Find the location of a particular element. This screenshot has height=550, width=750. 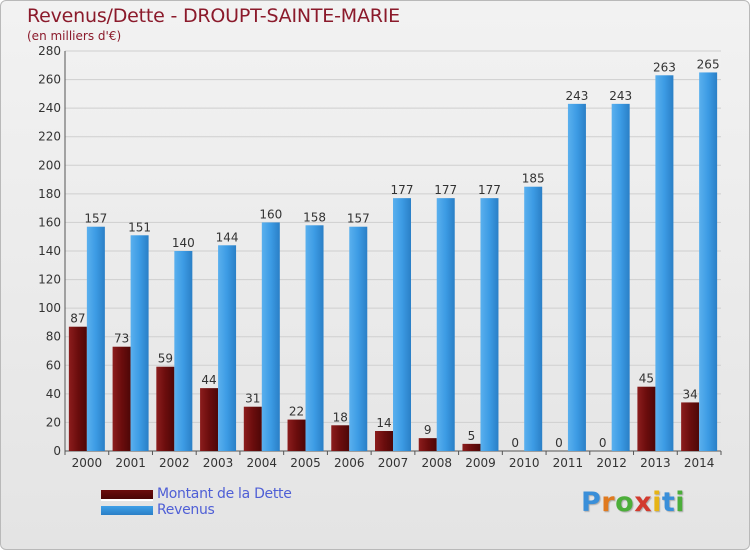

x-tick-label: 2007 is located at coordinates (393, 463).